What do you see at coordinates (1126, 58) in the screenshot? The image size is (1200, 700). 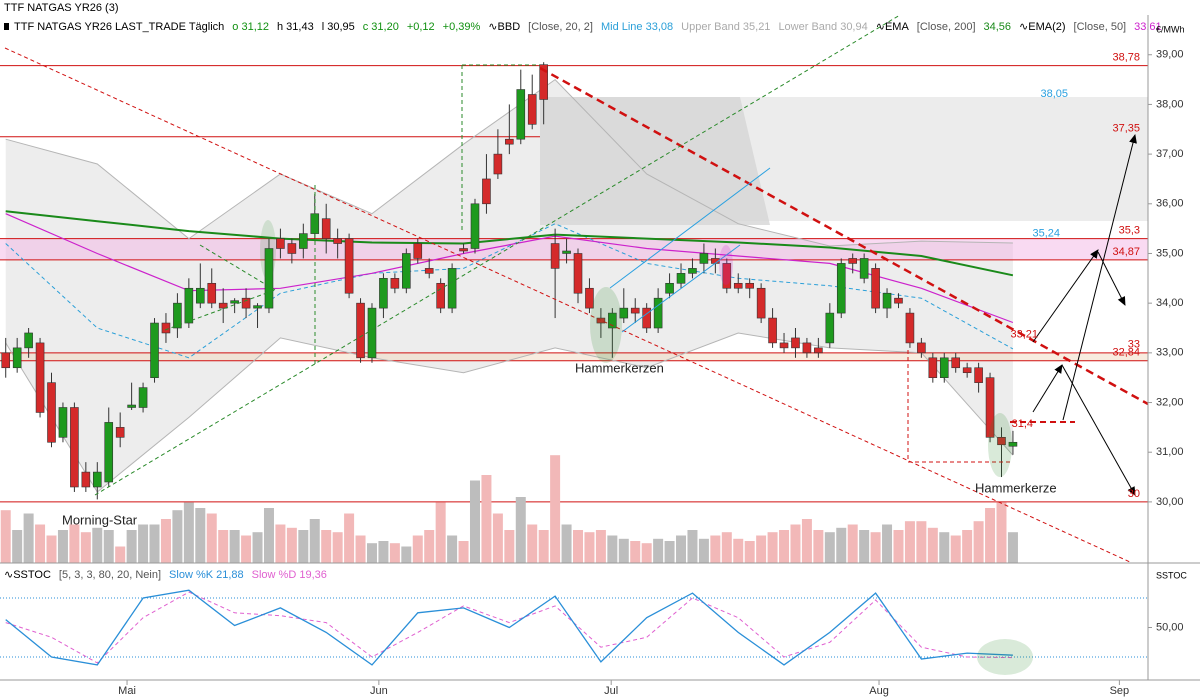 I see `level-label: 38,78` at bounding box center [1126, 58].